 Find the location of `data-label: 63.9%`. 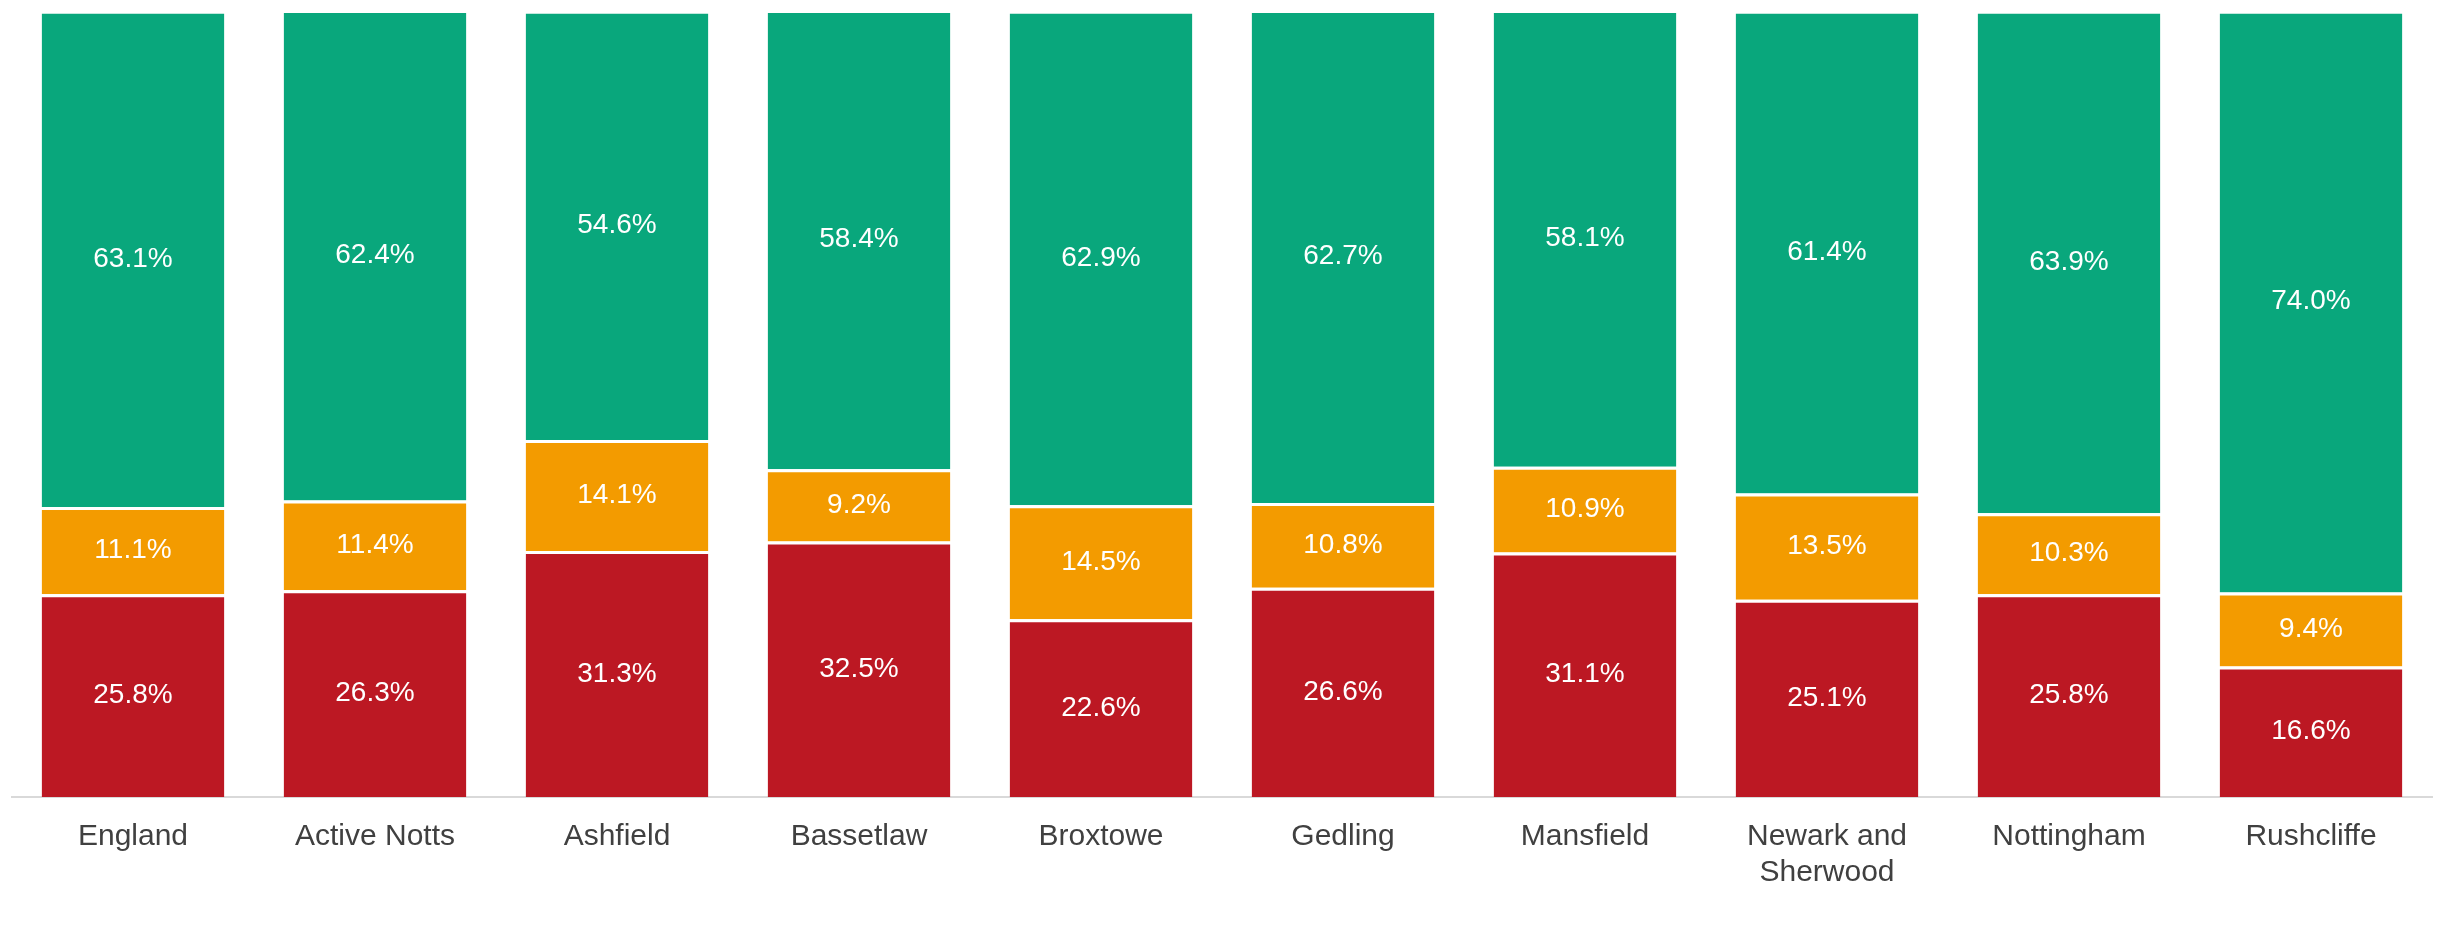

data-label: 63.9% is located at coordinates (2069, 260).